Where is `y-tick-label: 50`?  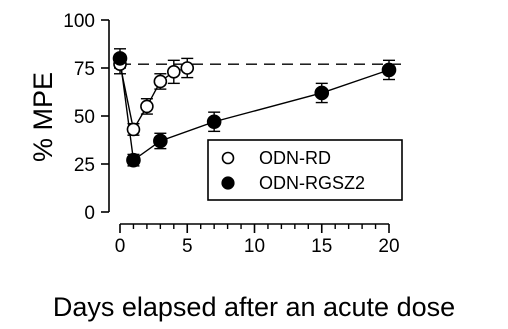 y-tick-label: 50 is located at coordinates (84, 117).